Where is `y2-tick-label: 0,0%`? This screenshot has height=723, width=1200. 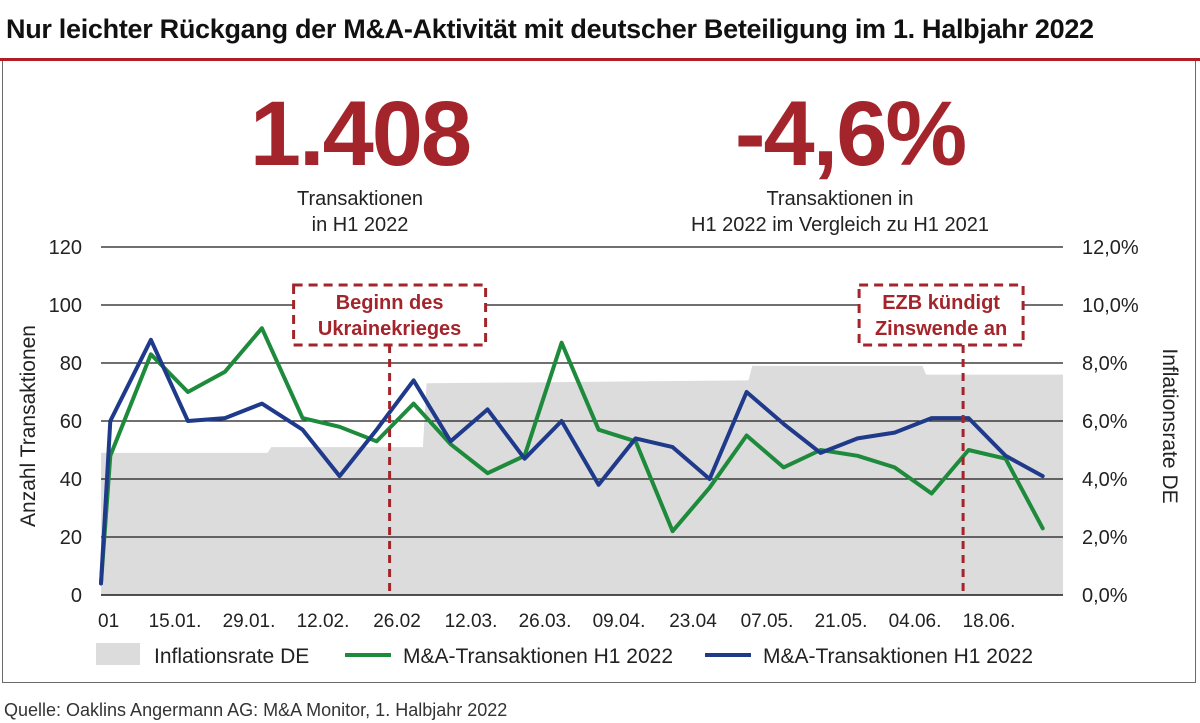 y2-tick-label: 0,0% is located at coordinates (1105, 596).